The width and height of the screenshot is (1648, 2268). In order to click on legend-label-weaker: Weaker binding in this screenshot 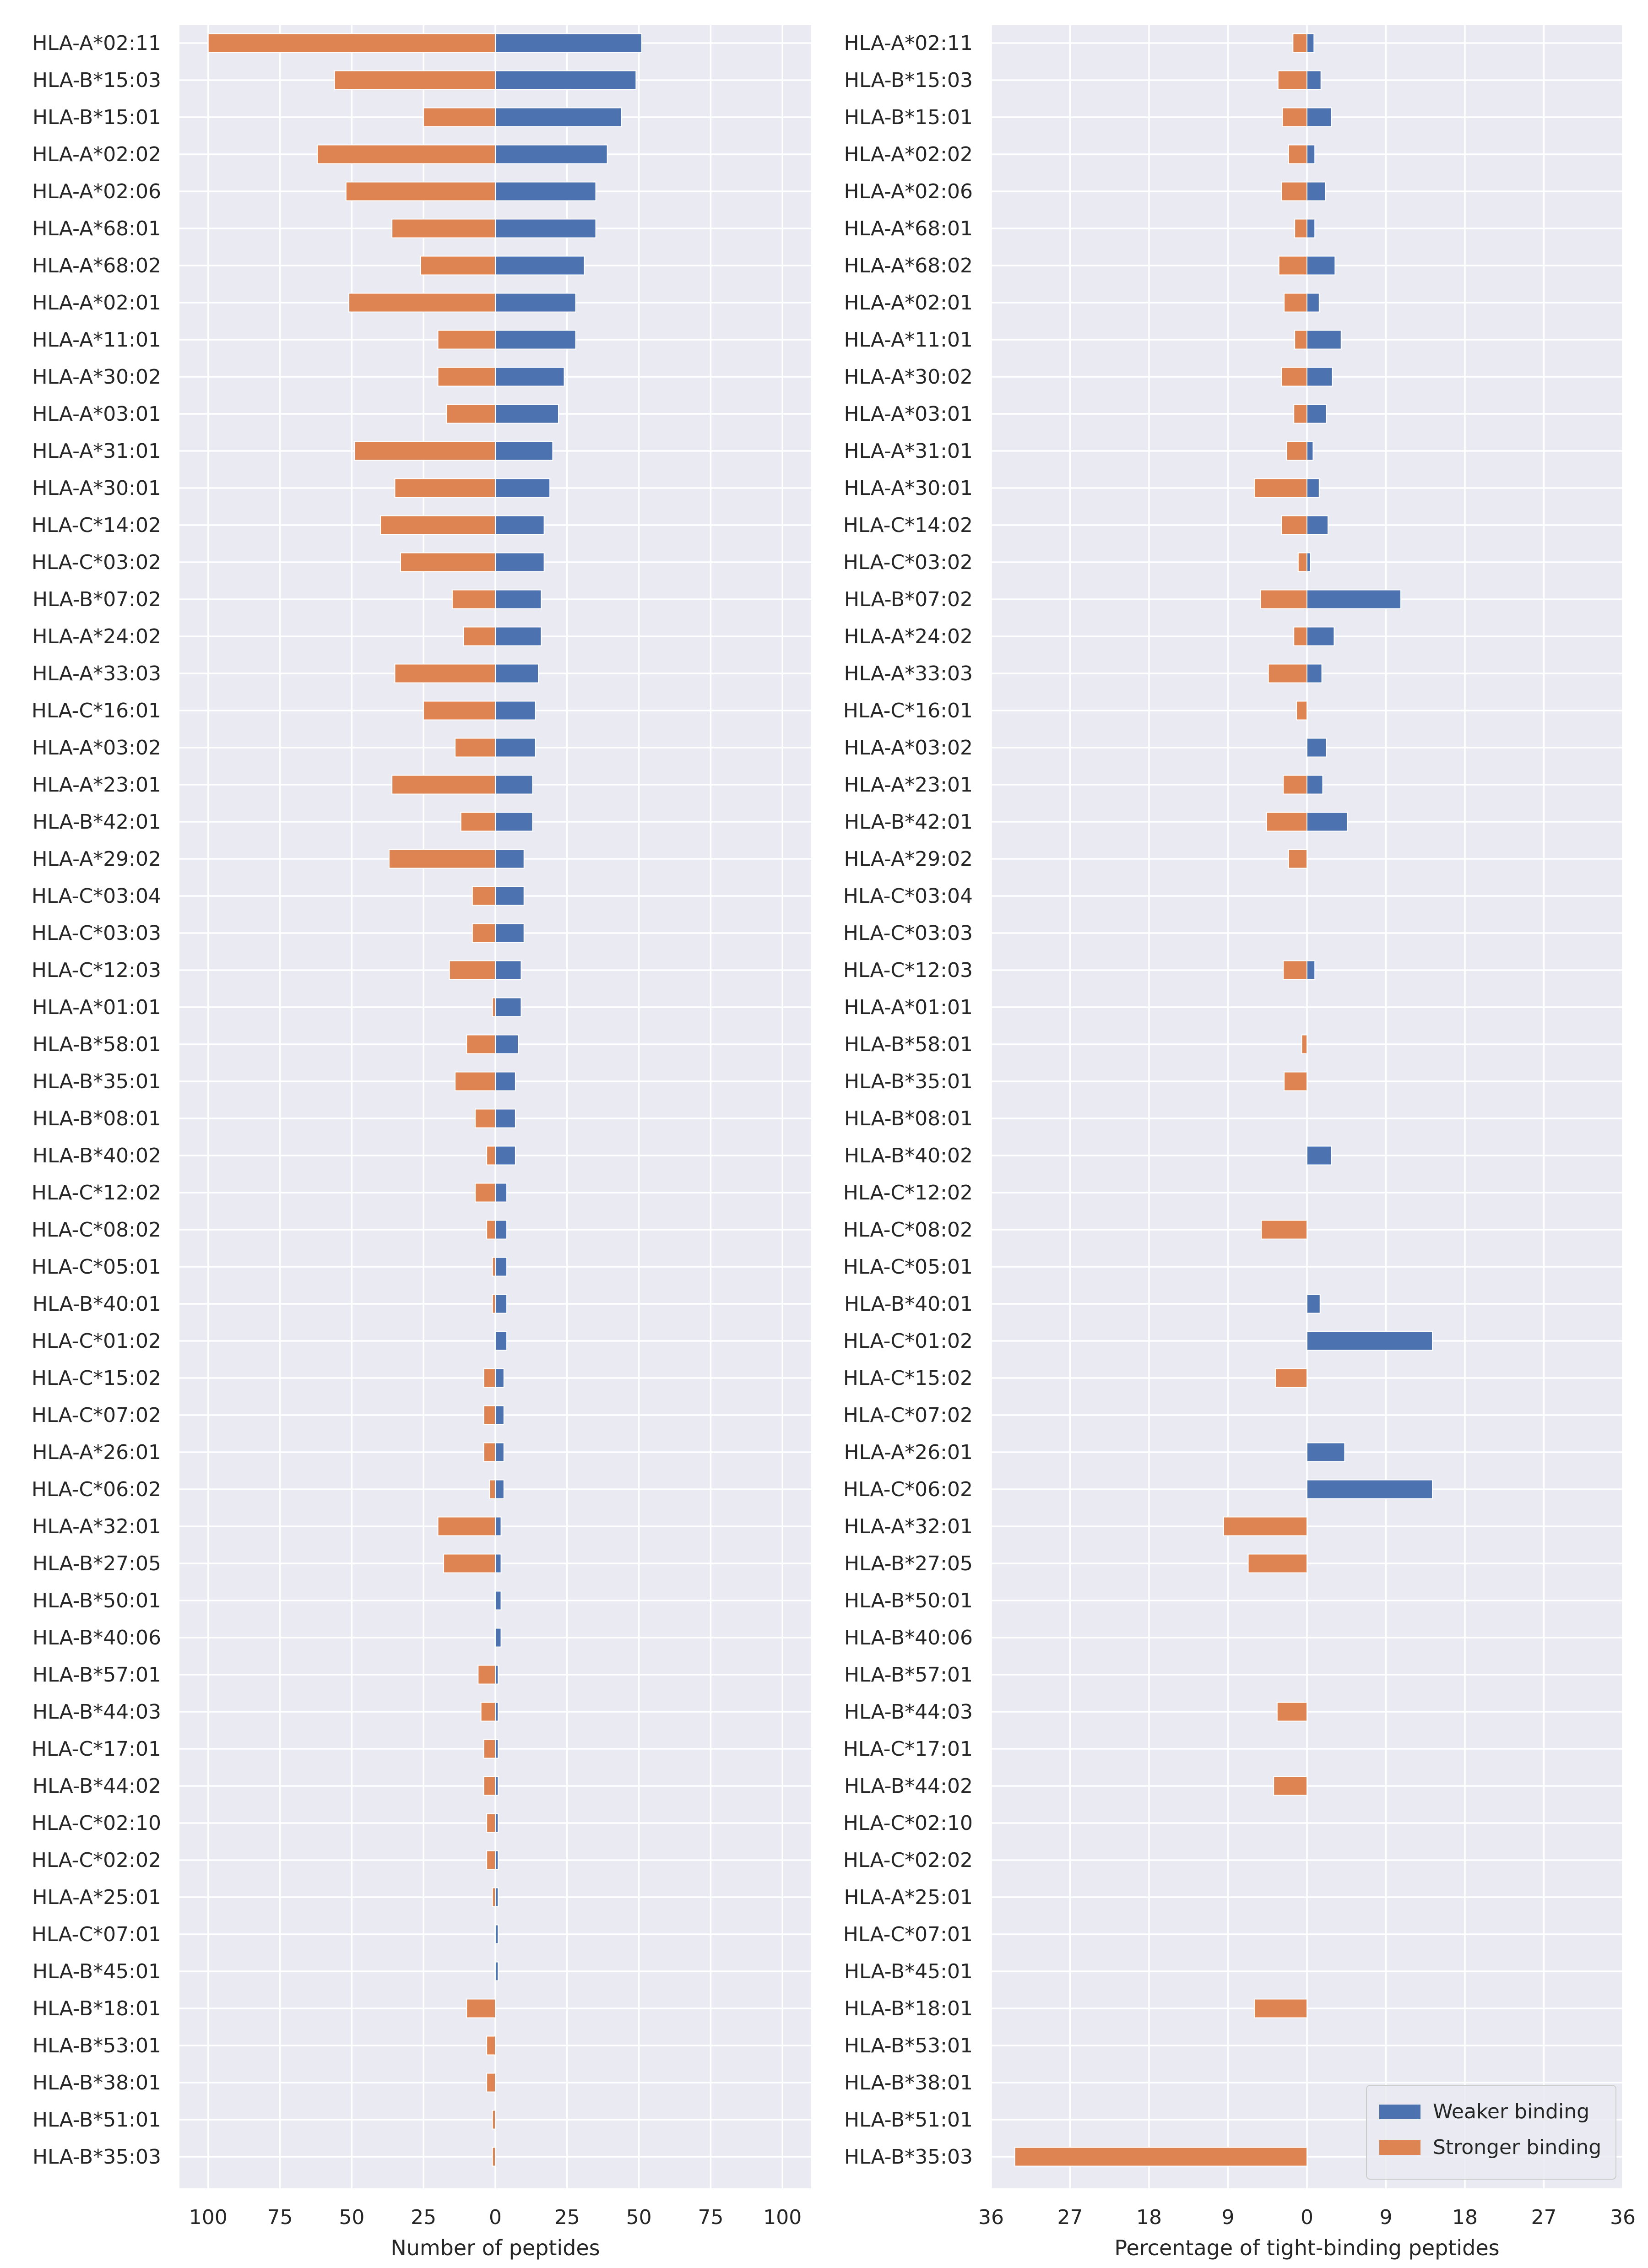, I will do `click(1511, 2112)`.